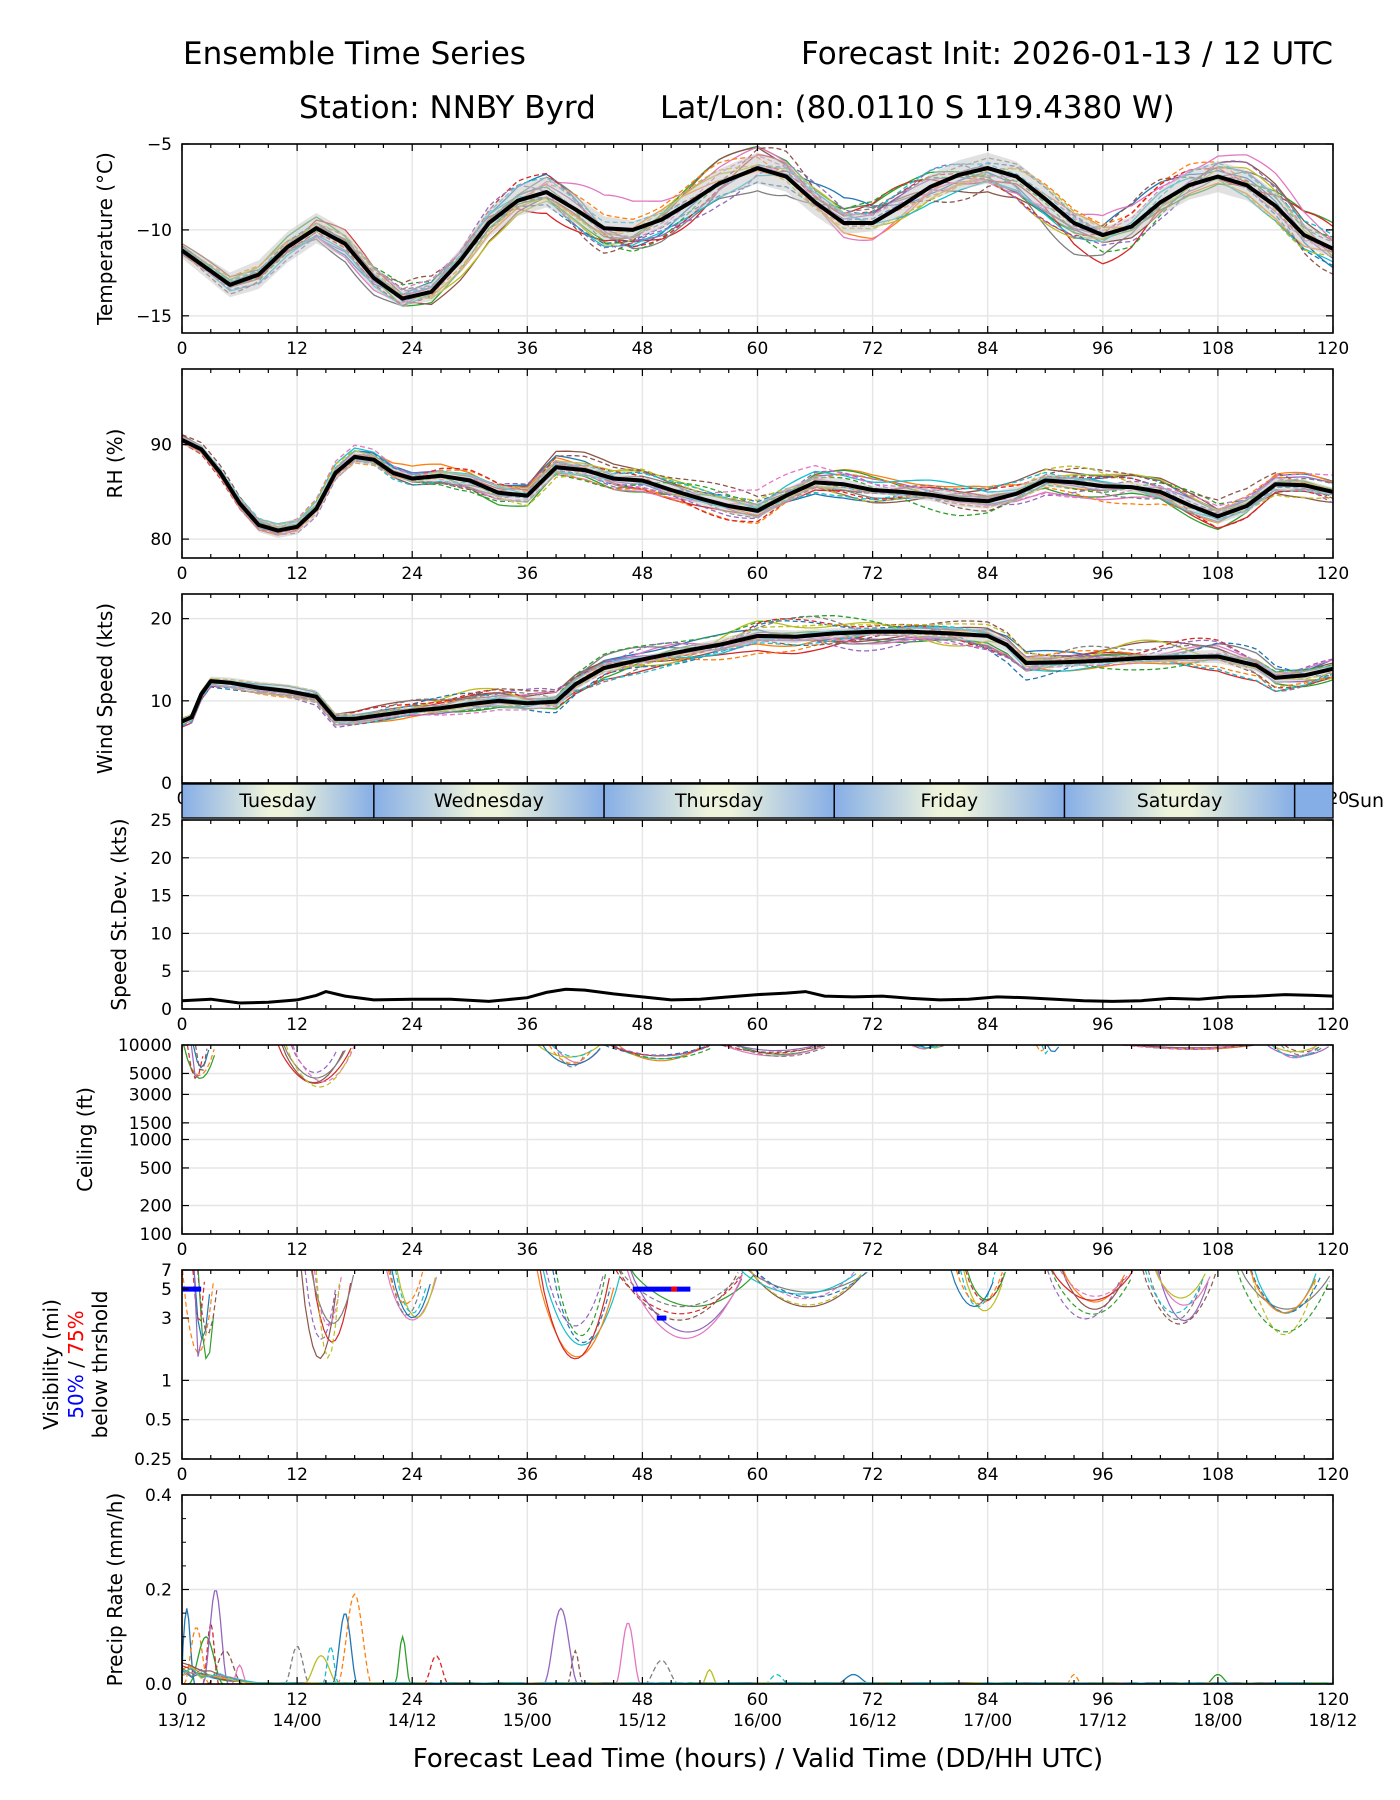  Describe the element at coordinates (154, 231) in the screenshot. I see `y-tick-label: −10` at that location.